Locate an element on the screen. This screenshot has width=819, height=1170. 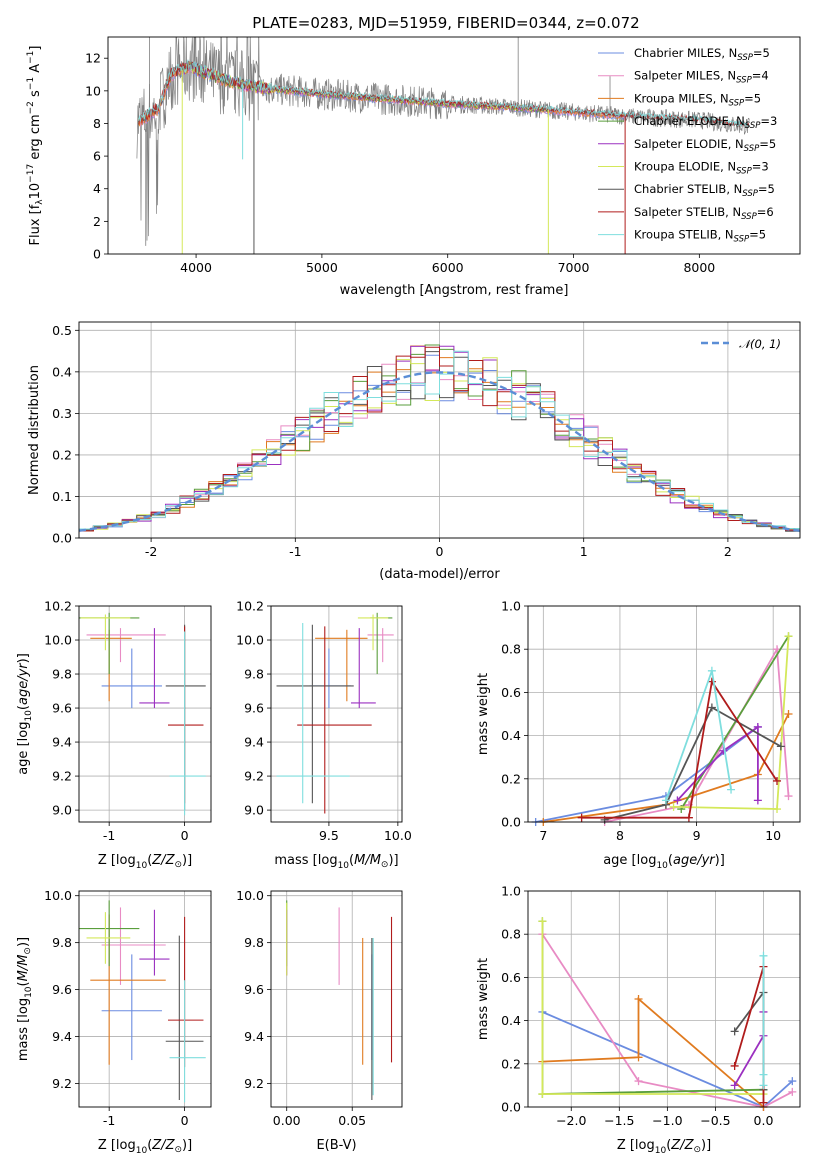
legend-count: =3 is located at coordinates (760, 167).